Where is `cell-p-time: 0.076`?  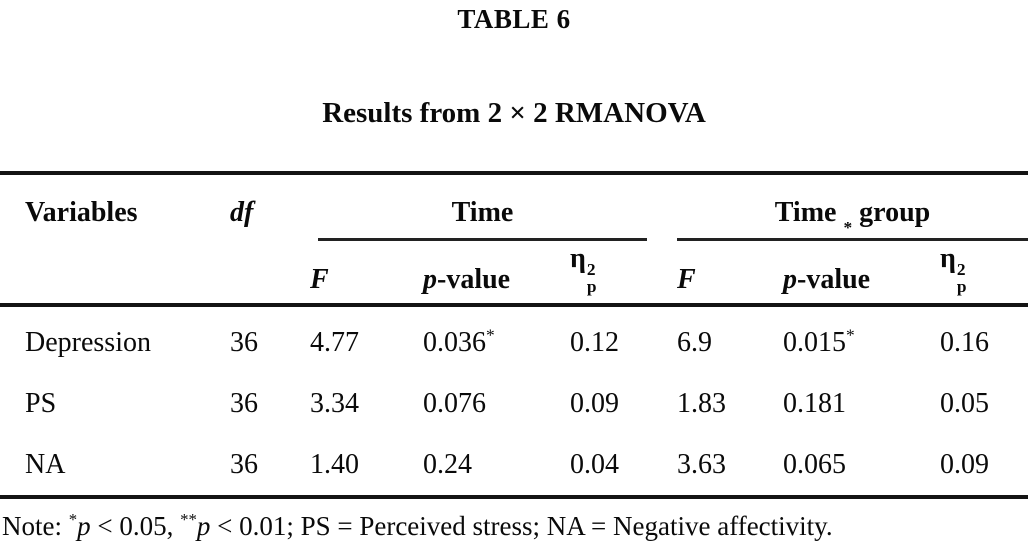 cell-p-time: 0.076 is located at coordinates (454, 403).